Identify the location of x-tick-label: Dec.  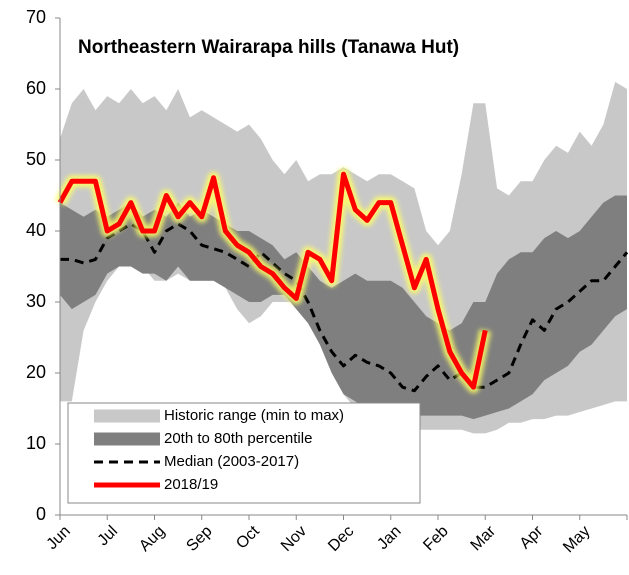
(341, 539).